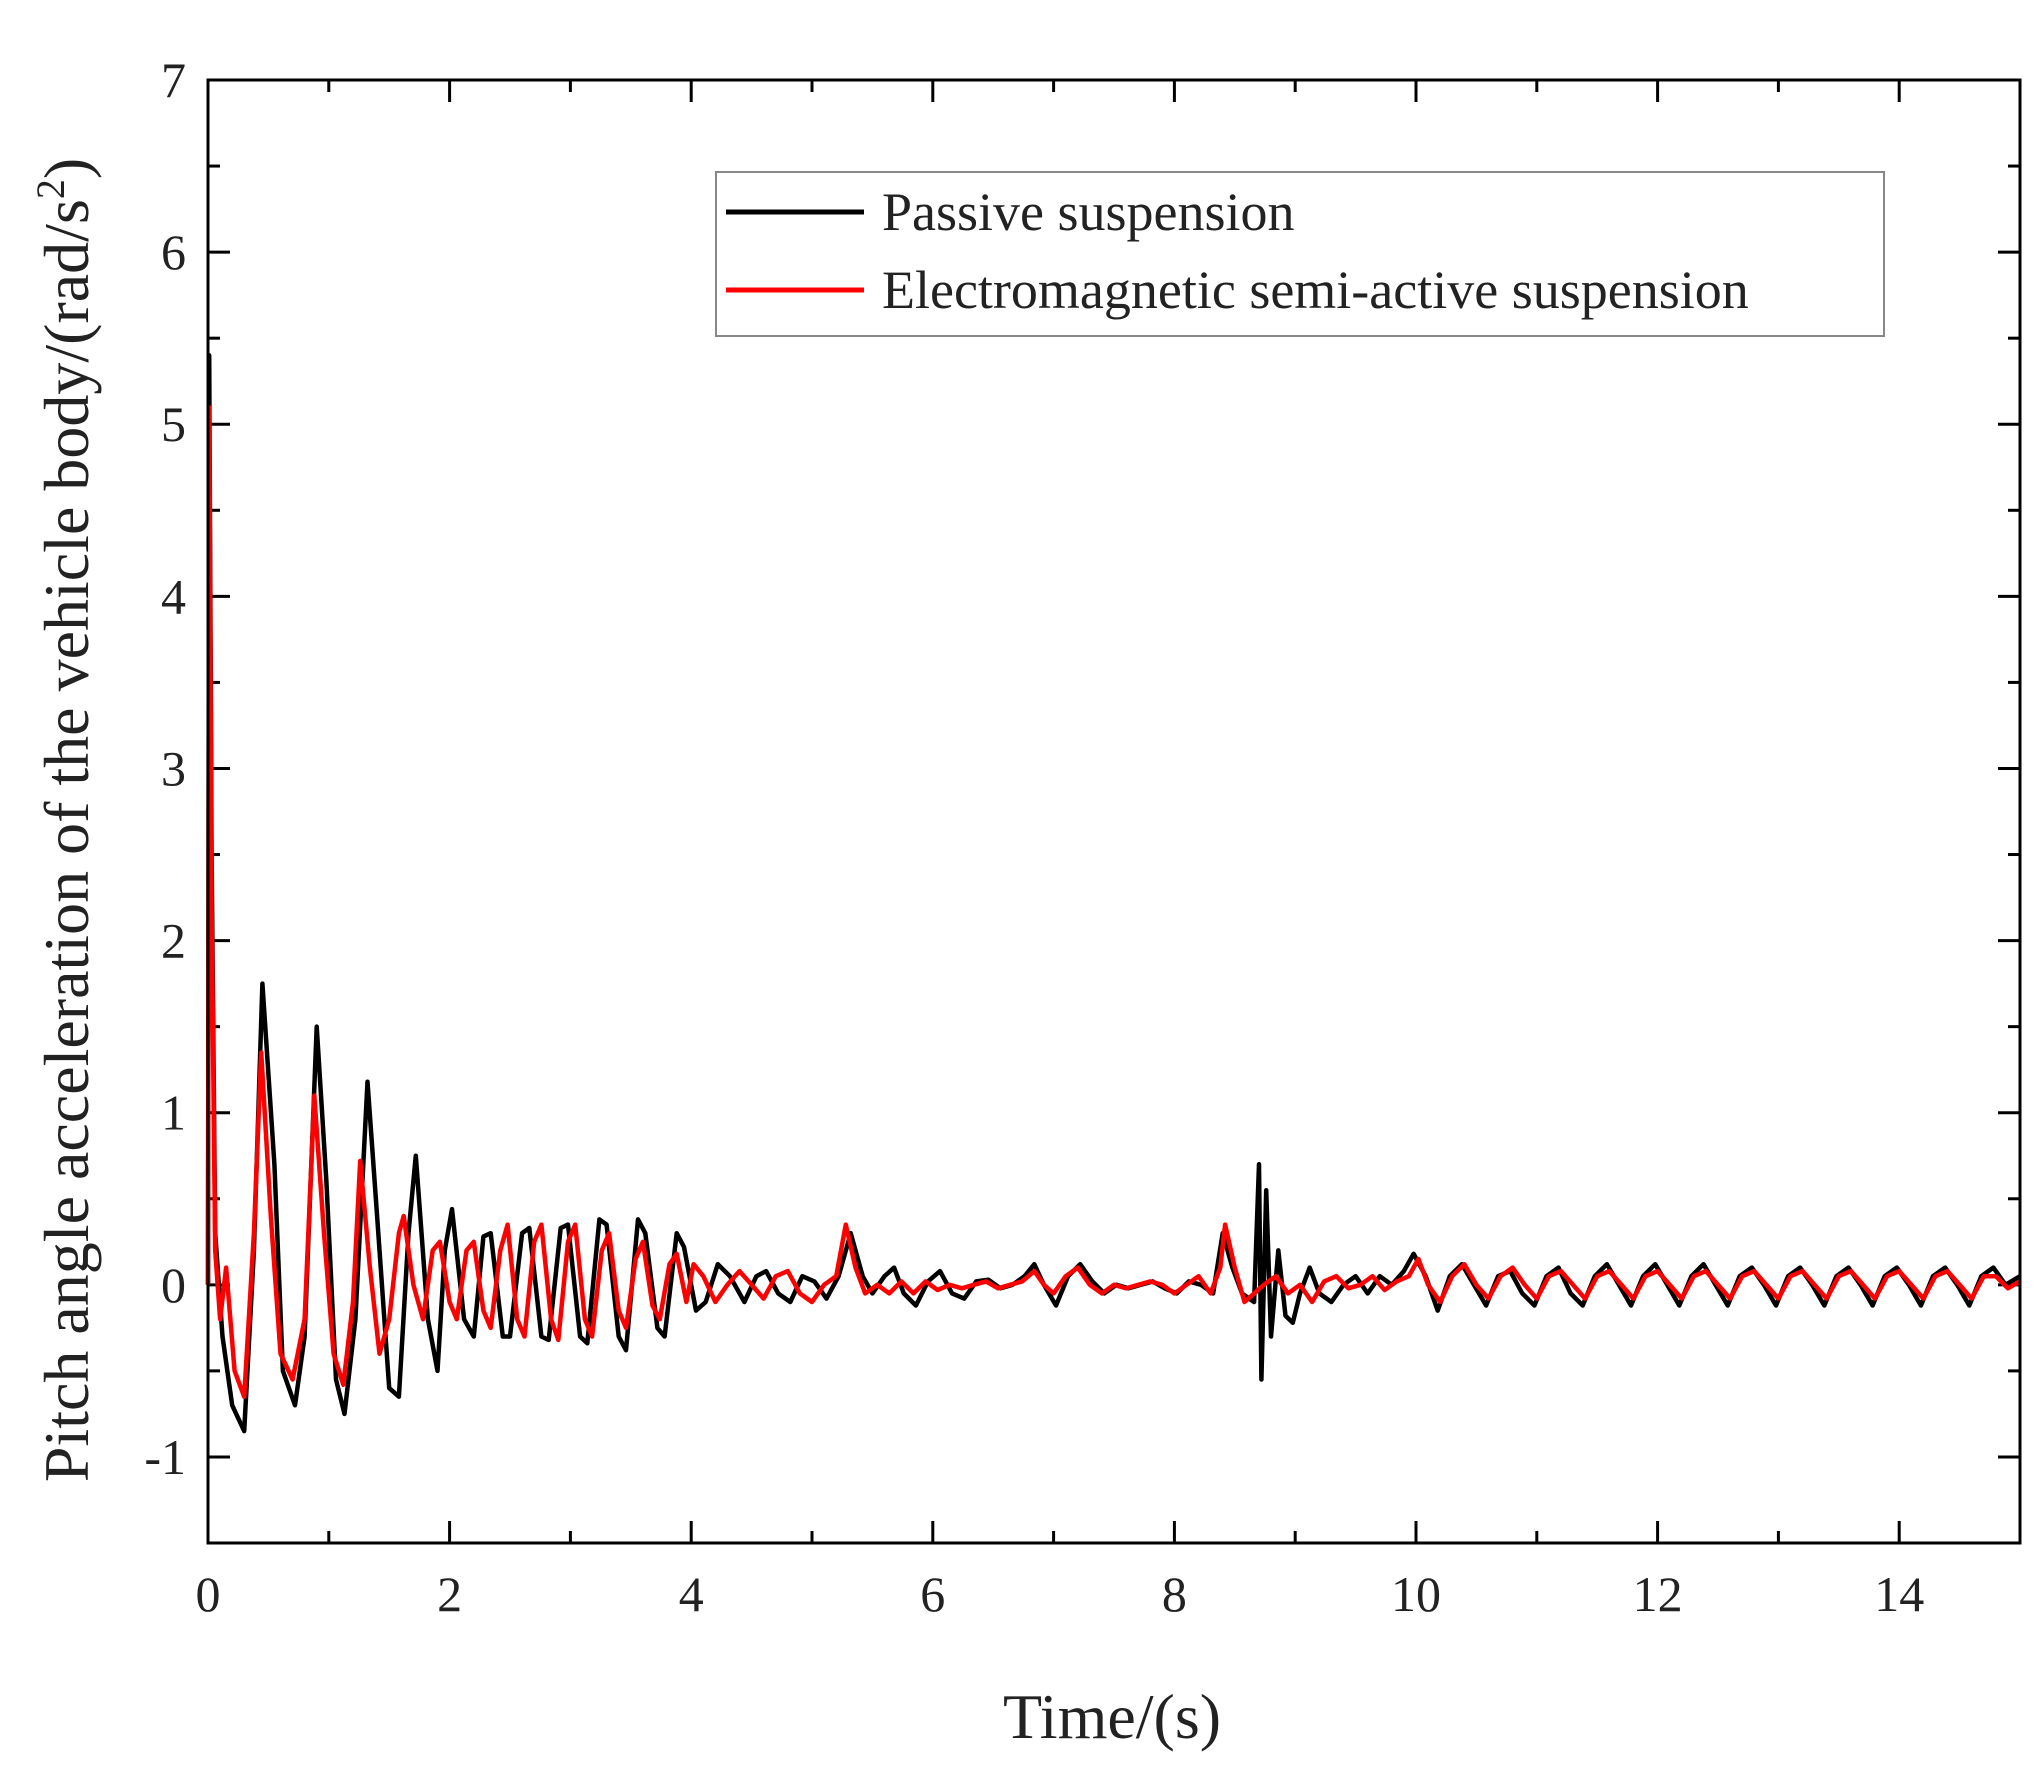 This screenshot has height=1771, width=2040. Describe the element at coordinates (1899, 1594) in the screenshot. I see `x-tick-label-14: 14` at that location.